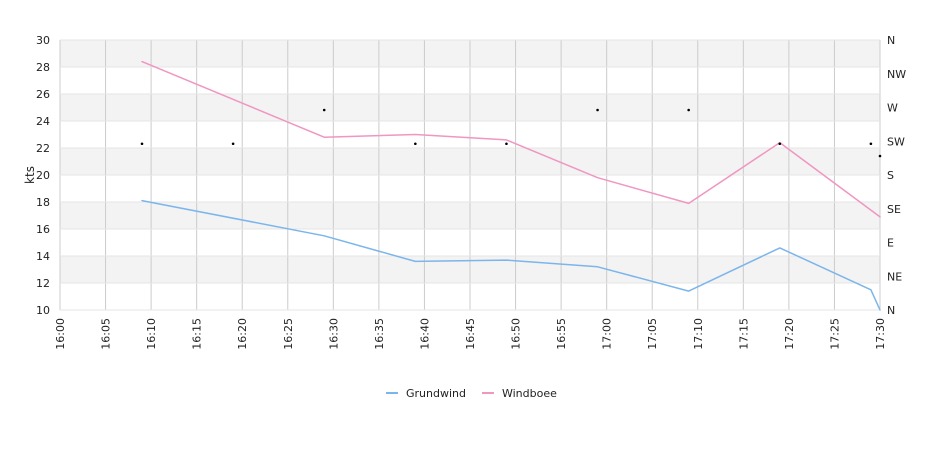 This screenshot has height=450, width=940. I want to click on legend-item-windboee: Windboee, so click(529, 393).